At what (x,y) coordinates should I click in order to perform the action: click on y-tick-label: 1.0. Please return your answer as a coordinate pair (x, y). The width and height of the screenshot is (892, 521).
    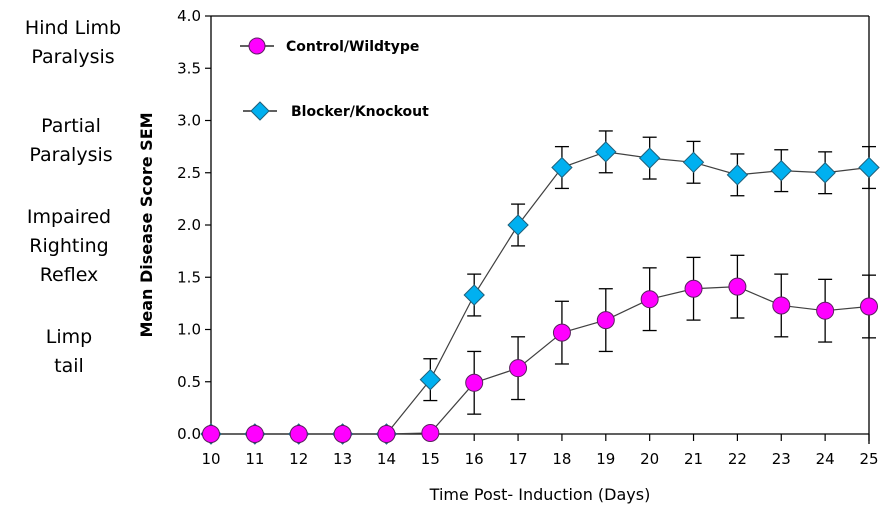
    Looking at the image, I should click on (189, 330).